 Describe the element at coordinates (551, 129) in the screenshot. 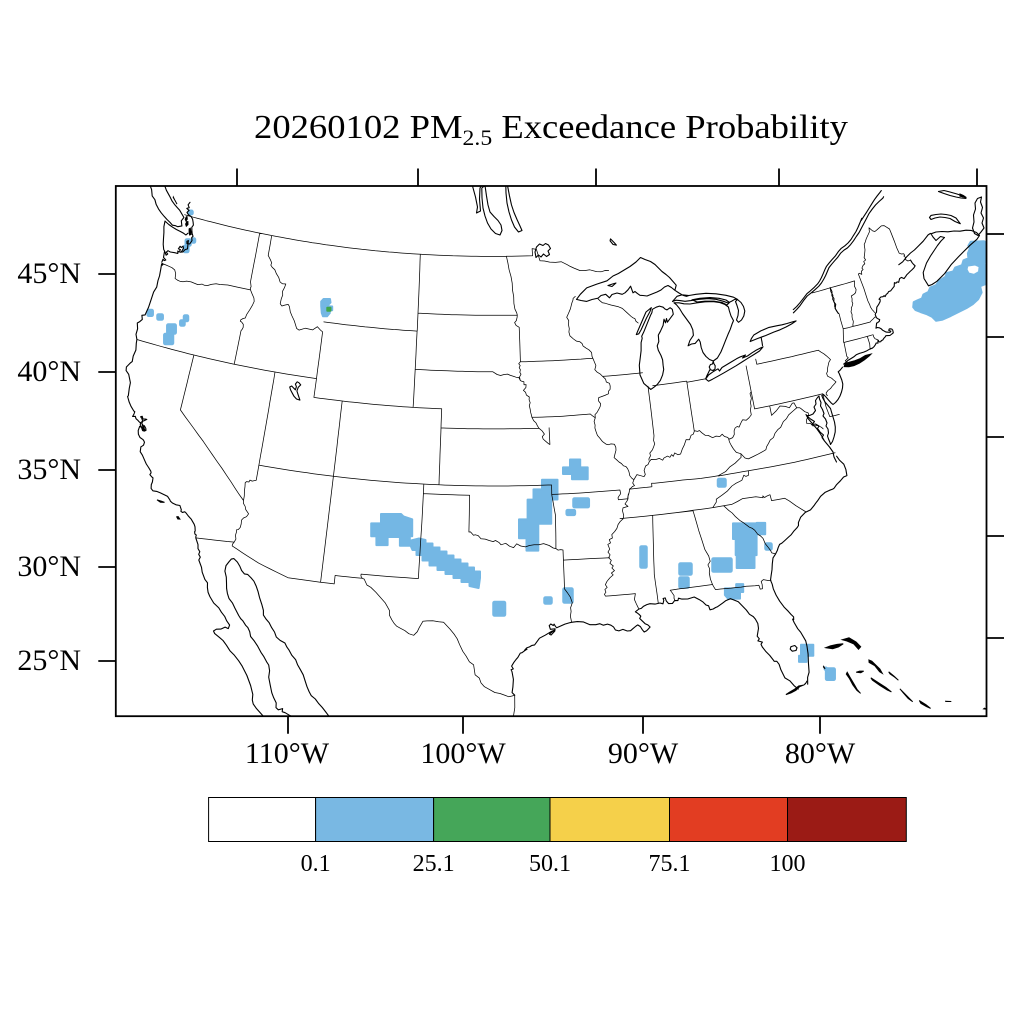

I see `svg-text:20260102 PM2.5 Exceedance Prob: 20260102 PM2.5 Exceedance Probability` at that location.